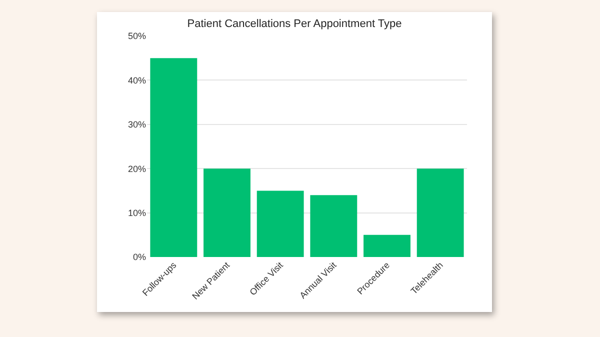  Describe the element at coordinates (137, 125) in the screenshot. I see `y-tick-label: 30%` at that location.